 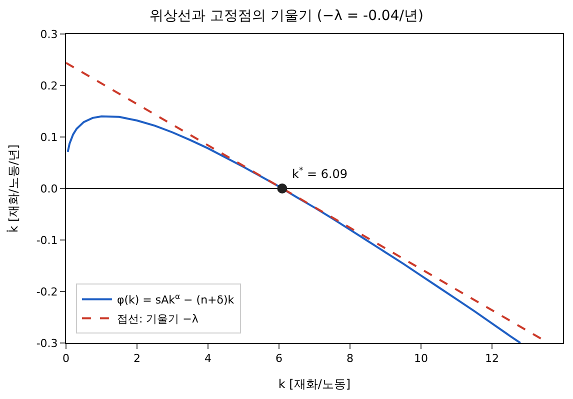 What do you see at coordinates (49, 189) in the screenshot?
I see `y-tick-label: 0.0` at bounding box center [49, 189].